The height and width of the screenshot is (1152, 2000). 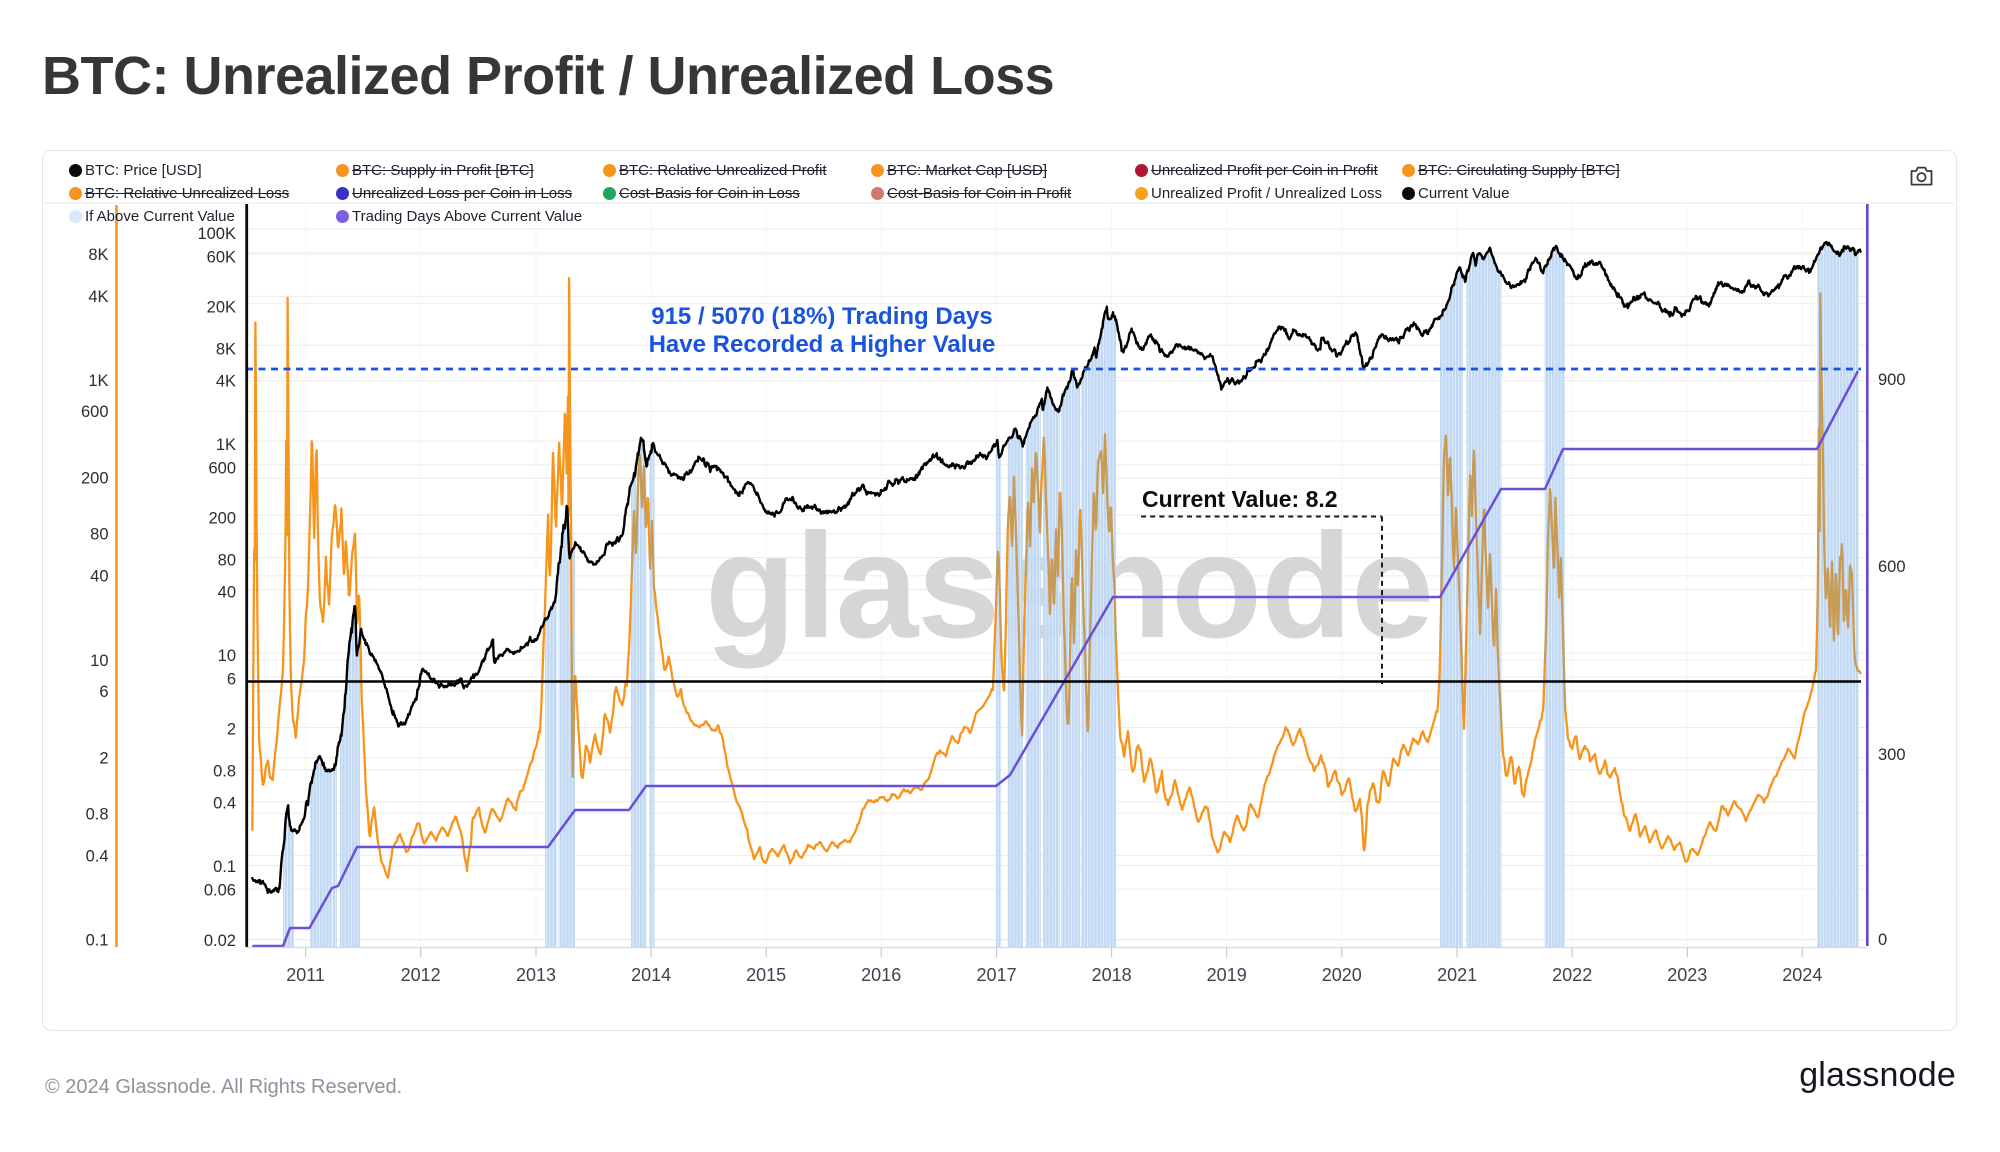 I want to click on svg-text: 2013, so click(x=536, y=975).